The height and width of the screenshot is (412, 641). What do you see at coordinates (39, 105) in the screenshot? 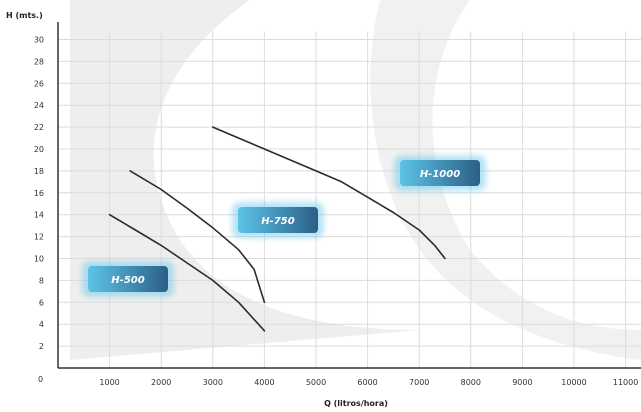
I see `y-tick-label: 24` at bounding box center [39, 105].